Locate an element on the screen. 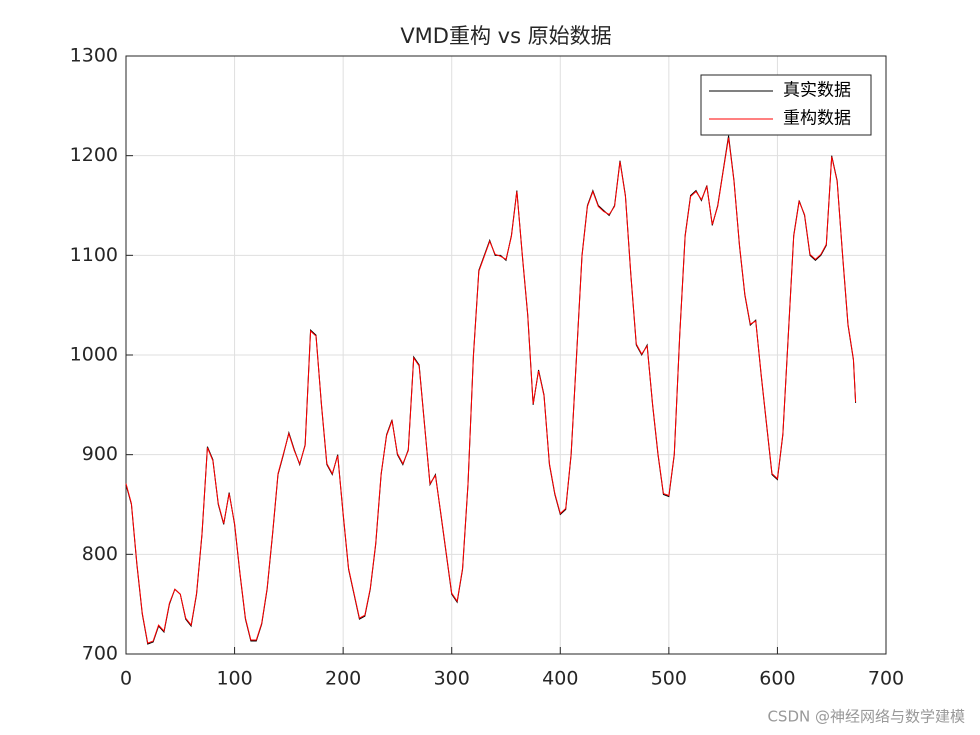 This screenshot has width=980, height=735. y-tick-label: 1100 is located at coordinates (94, 255).